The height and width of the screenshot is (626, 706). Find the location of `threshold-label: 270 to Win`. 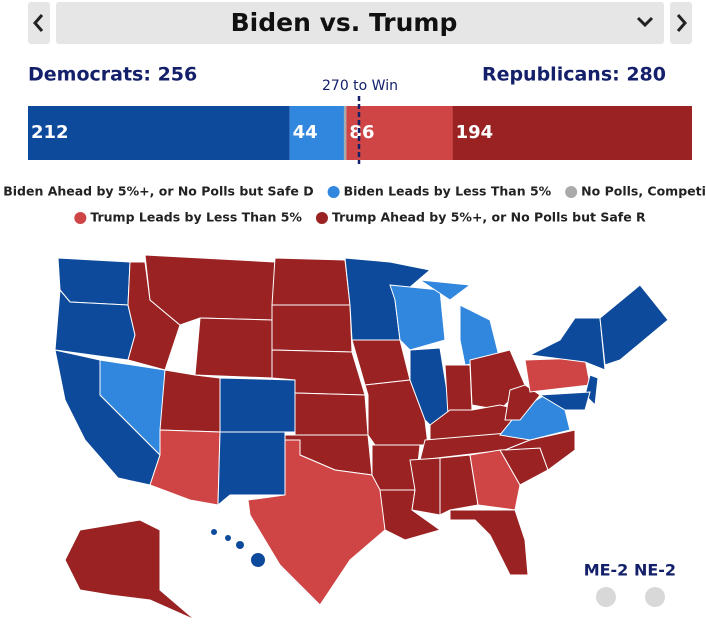

threshold-label: 270 to Win is located at coordinates (360, 86).